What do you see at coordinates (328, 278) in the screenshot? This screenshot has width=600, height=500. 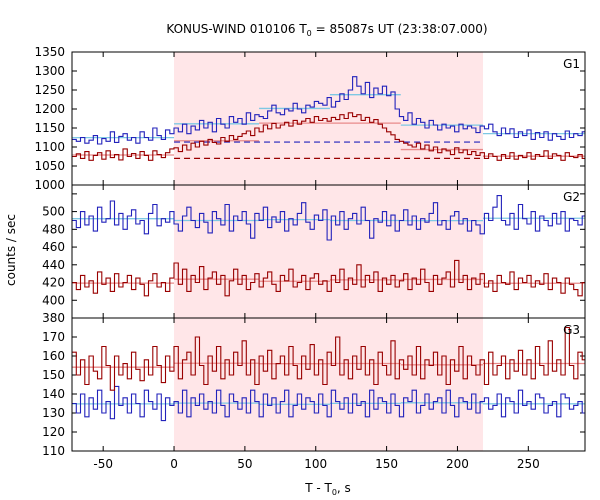 I see `series-g2-red` at bounding box center [328, 278].